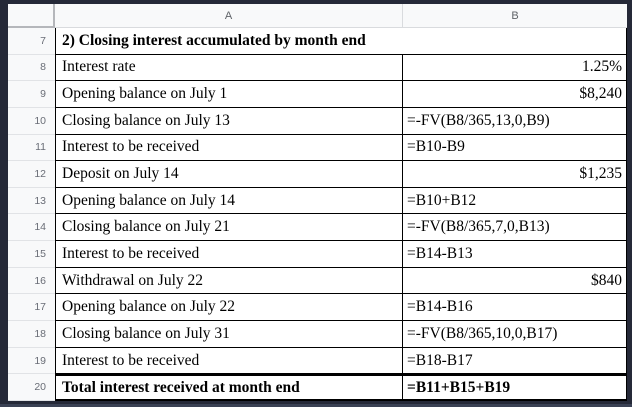 This screenshot has height=407, width=632. Describe the element at coordinates (31, 281) in the screenshot. I see `row-header-16: 16` at that location.